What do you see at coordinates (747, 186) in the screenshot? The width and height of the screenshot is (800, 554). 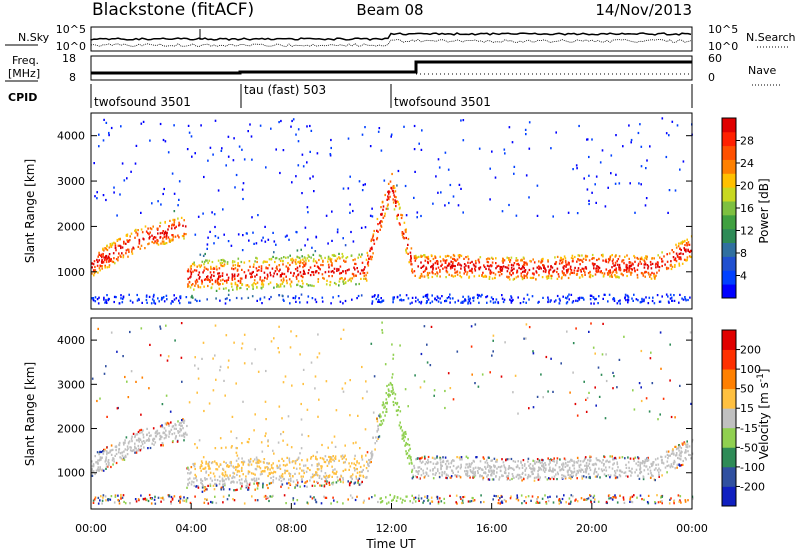 I see `power-colorbar-tick-label: 20` at bounding box center [747, 186].